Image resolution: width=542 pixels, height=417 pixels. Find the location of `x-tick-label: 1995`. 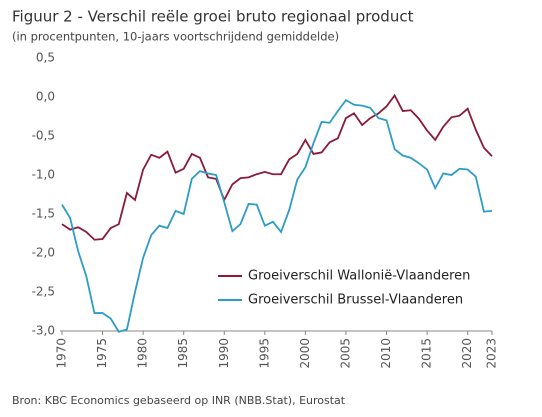

x-tick-label: 1995 is located at coordinates (264, 353).